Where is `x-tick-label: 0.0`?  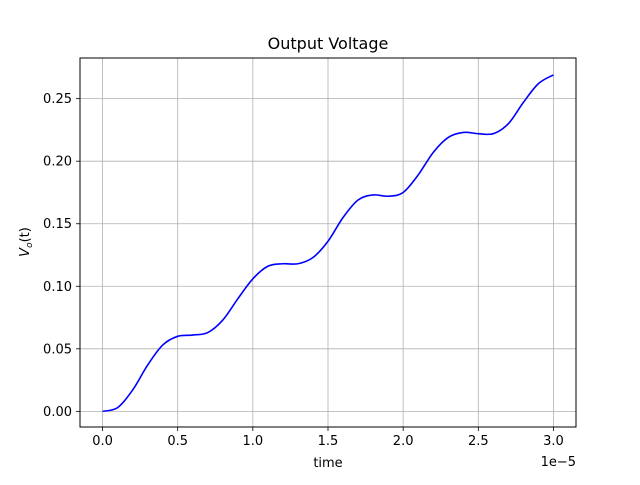
x-tick-label: 0.0 is located at coordinates (102, 441).